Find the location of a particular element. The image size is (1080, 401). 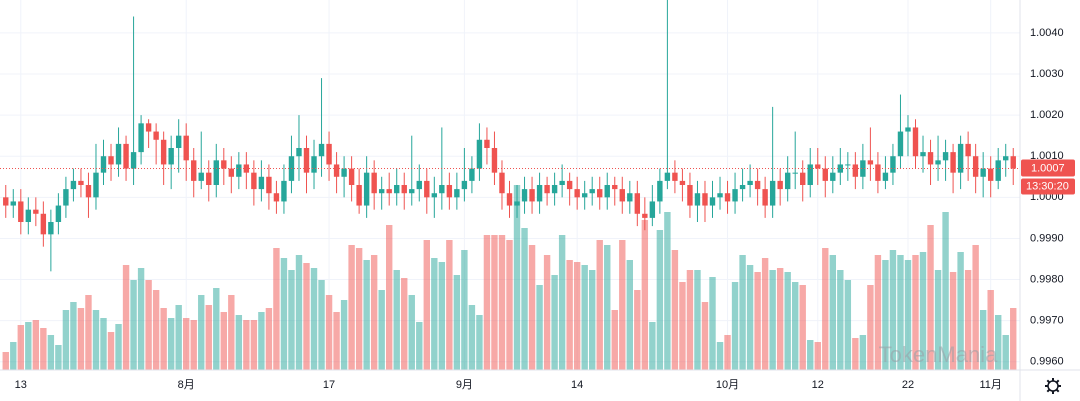

y-tick-label: 1.0030 is located at coordinates (1047, 74).